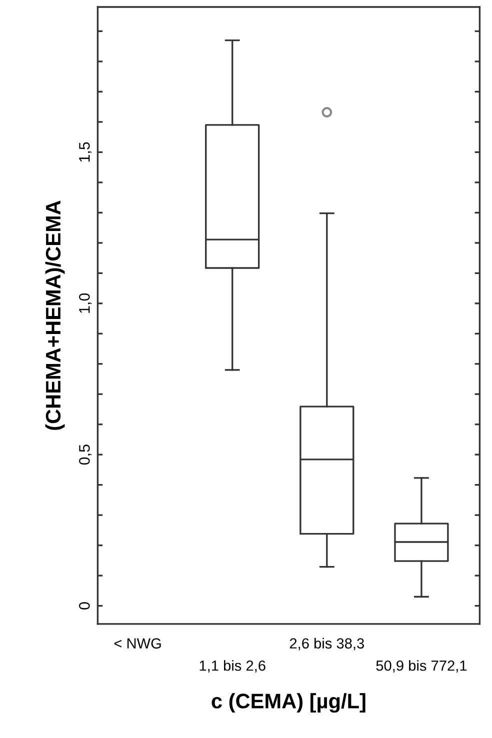 Image resolution: width=492 pixels, height=738 pixels. Describe the element at coordinates (85, 303) in the screenshot. I see `y-tick-label: 1,0` at that location.